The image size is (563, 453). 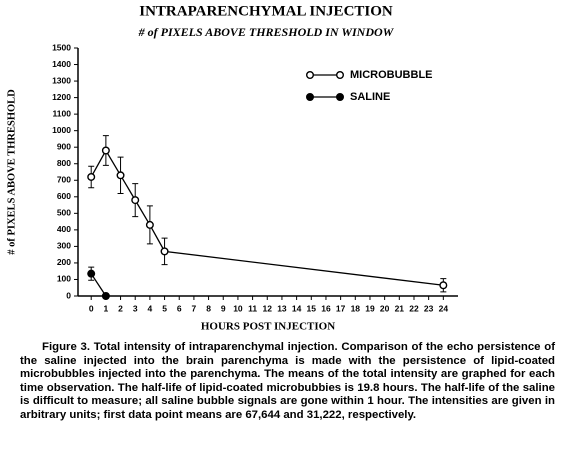 What do you see at coordinates (164, 308) in the screenshot?
I see `x-tick-label: 5` at bounding box center [164, 308].